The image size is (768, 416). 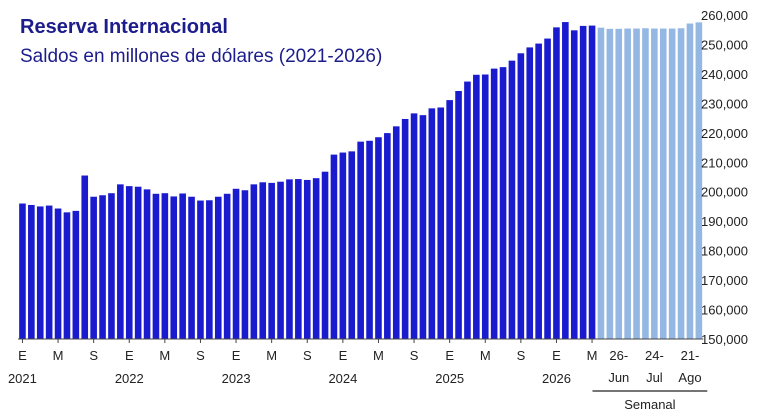 What do you see at coordinates (129, 378) in the screenshot?
I see `year-label: 2022` at bounding box center [129, 378].